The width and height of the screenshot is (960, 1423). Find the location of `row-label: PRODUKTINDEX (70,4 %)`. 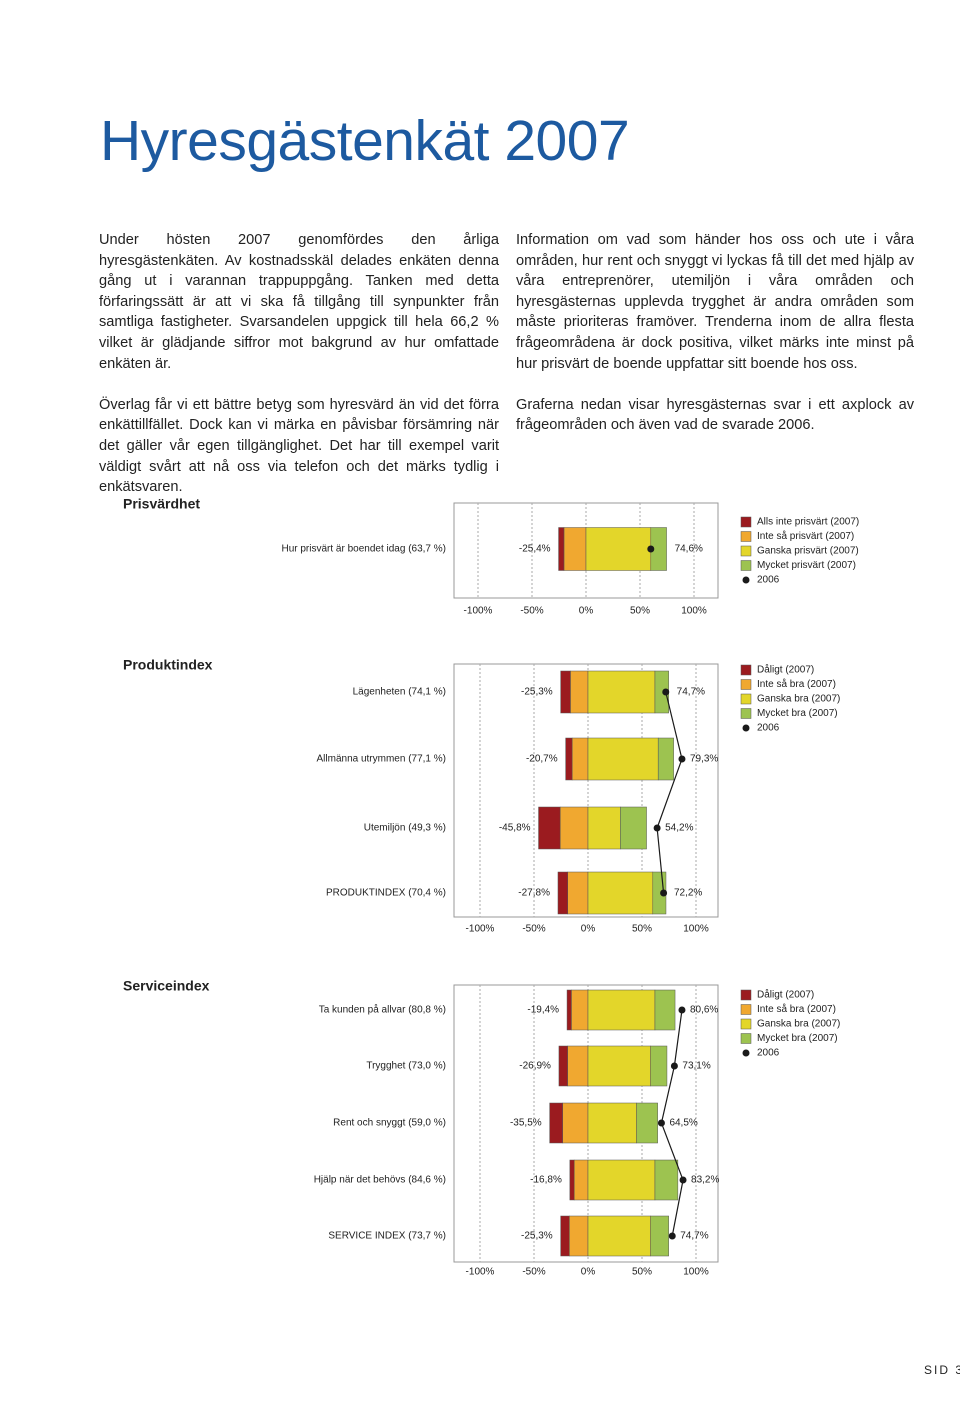

row-label: PRODUKTINDEX (70,4 %) is located at coordinates (386, 893).